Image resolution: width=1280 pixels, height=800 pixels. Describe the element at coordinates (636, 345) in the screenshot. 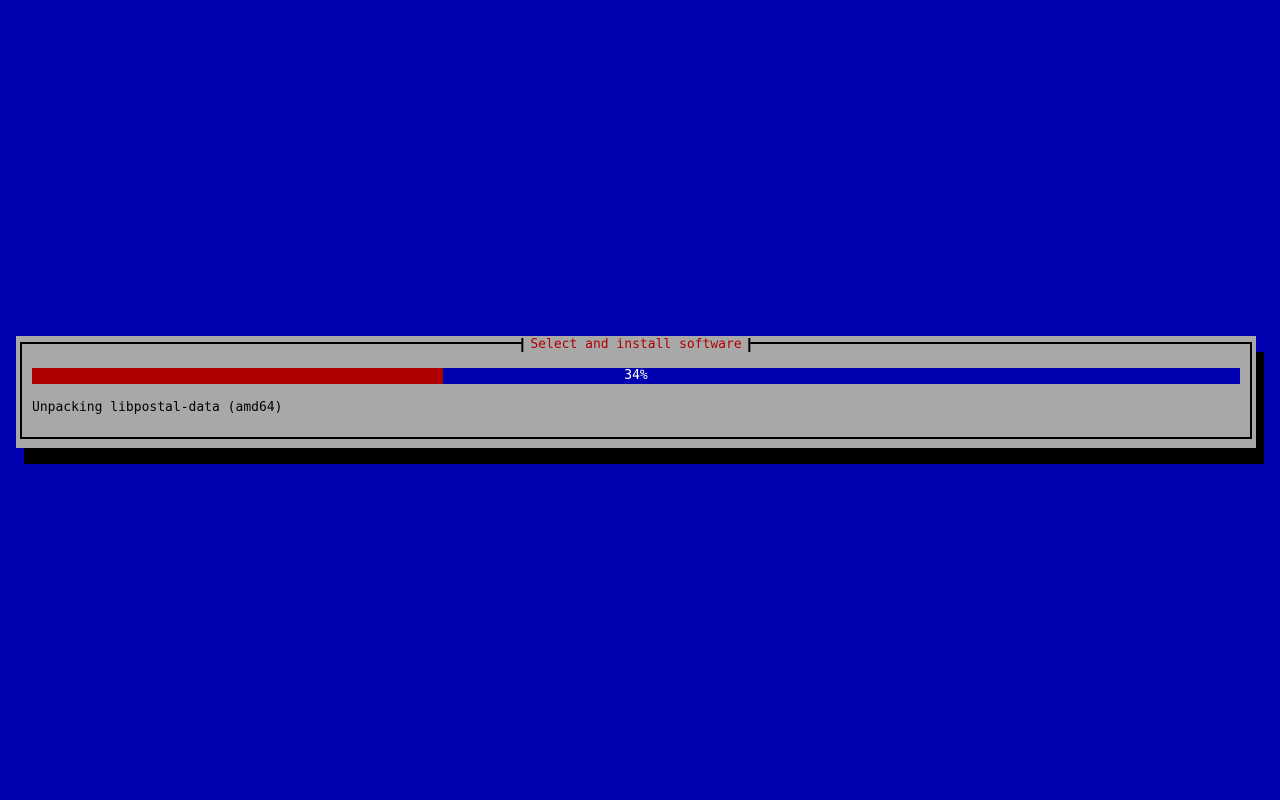

I see `dialog-title: Select and install software` at that location.